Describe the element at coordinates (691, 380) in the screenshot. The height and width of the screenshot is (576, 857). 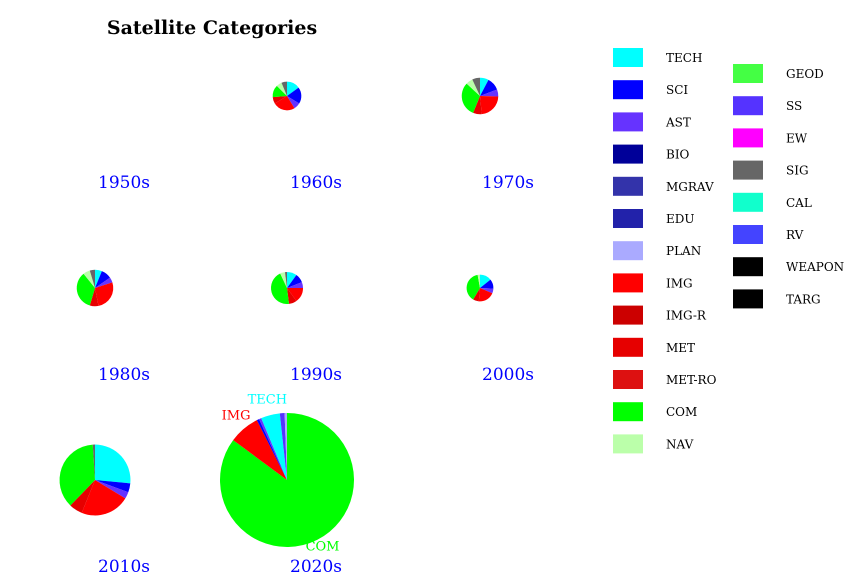
I see `legend-label: MET-RO` at that location.